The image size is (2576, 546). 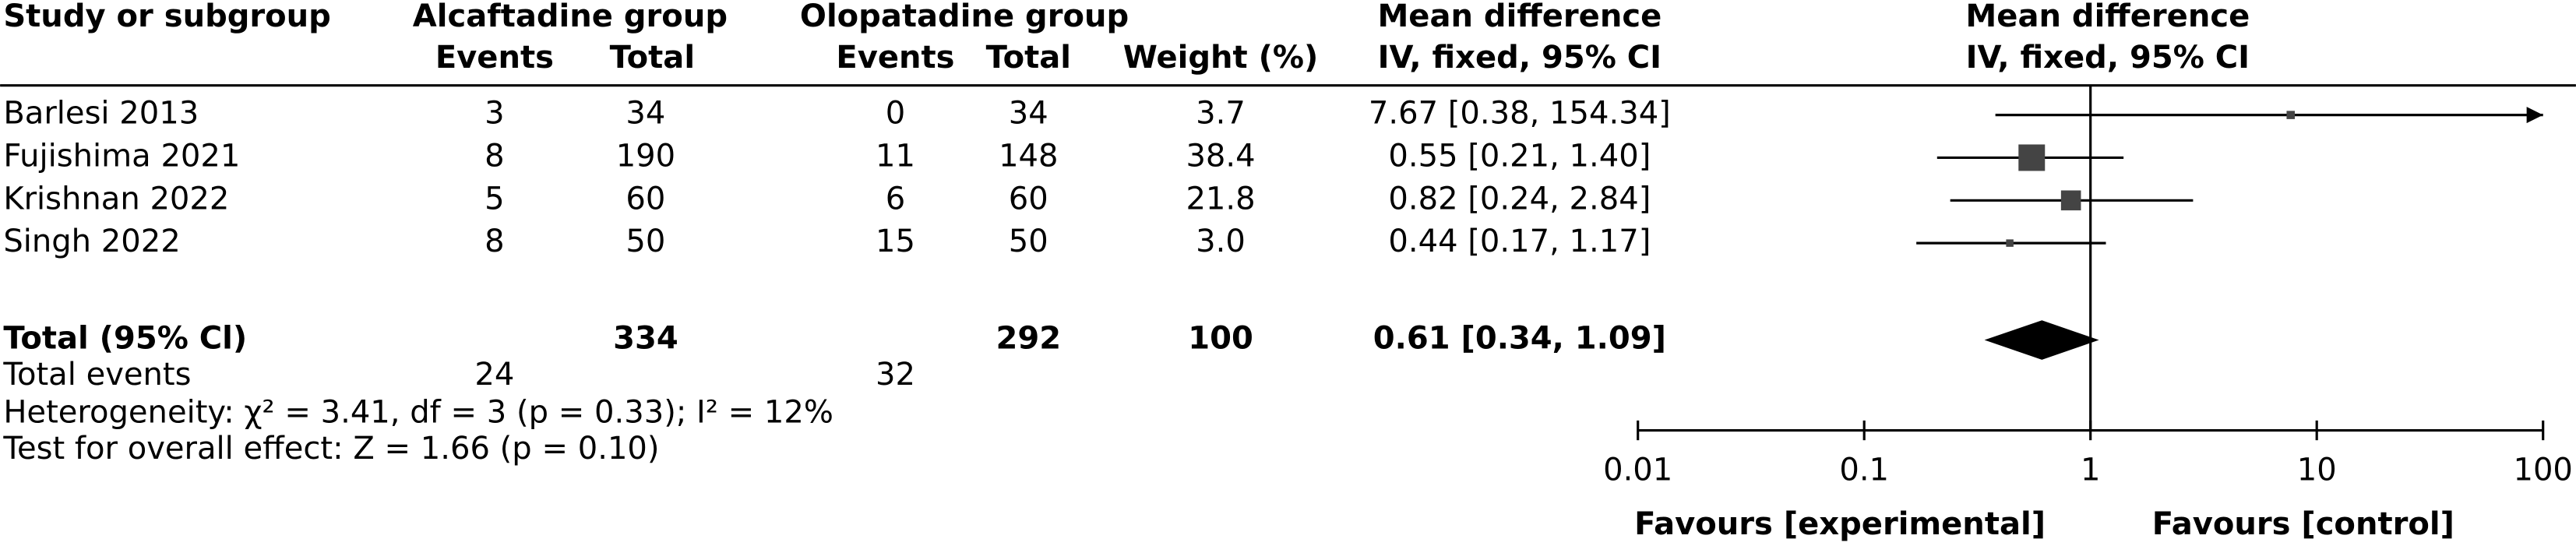 What do you see at coordinates (1220, 199) in the screenshot?
I see `weight: 21.8` at bounding box center [1220, 199].